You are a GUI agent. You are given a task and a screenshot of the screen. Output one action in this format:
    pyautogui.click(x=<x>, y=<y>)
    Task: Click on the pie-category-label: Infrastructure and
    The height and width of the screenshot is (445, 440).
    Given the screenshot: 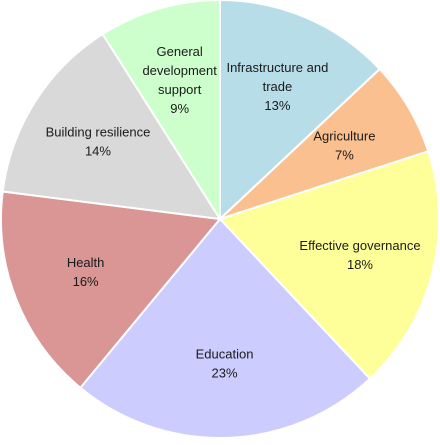 What is the action you would take?
    pyautogui.click(x=277, y=67)
    